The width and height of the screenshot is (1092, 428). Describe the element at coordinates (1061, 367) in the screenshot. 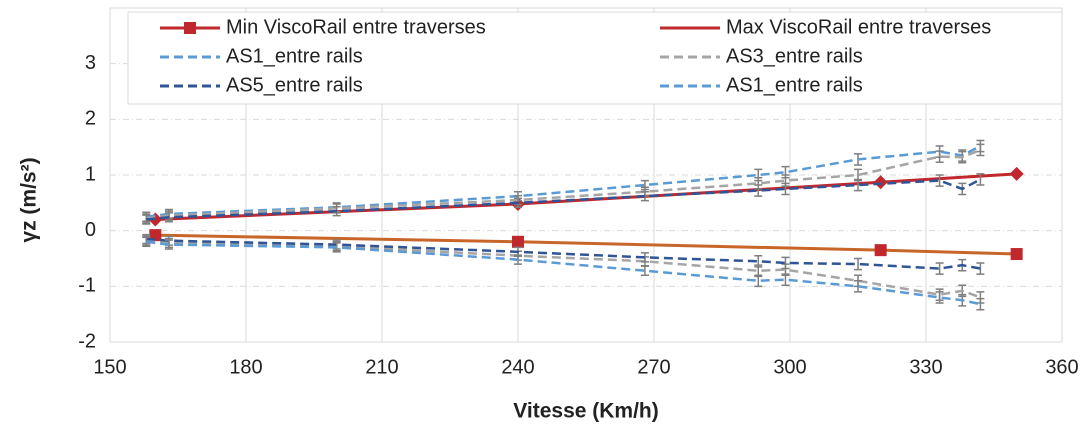

I see `x-tick-label: 360` at that location.